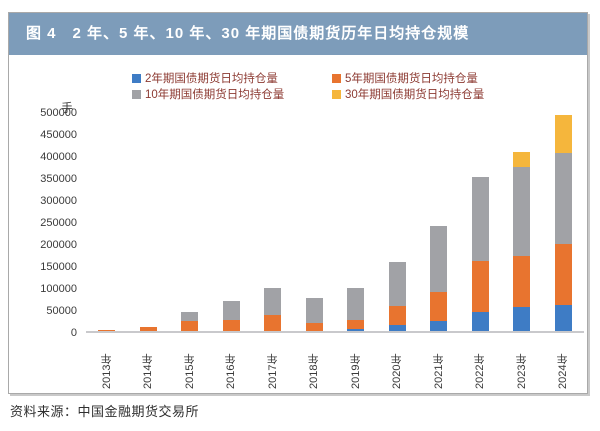  I want to click on legend-swatch-30y-icon, so click(336, 94).